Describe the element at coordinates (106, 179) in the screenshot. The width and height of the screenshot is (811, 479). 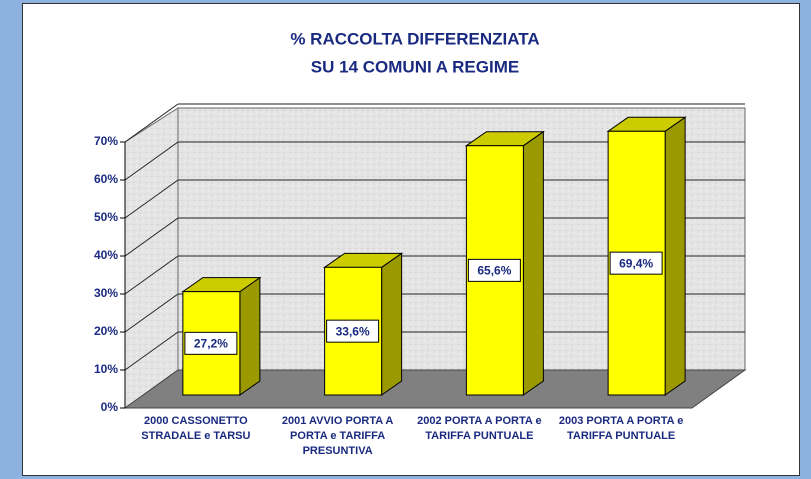
I see `y-tick-label: 60%` at that location.